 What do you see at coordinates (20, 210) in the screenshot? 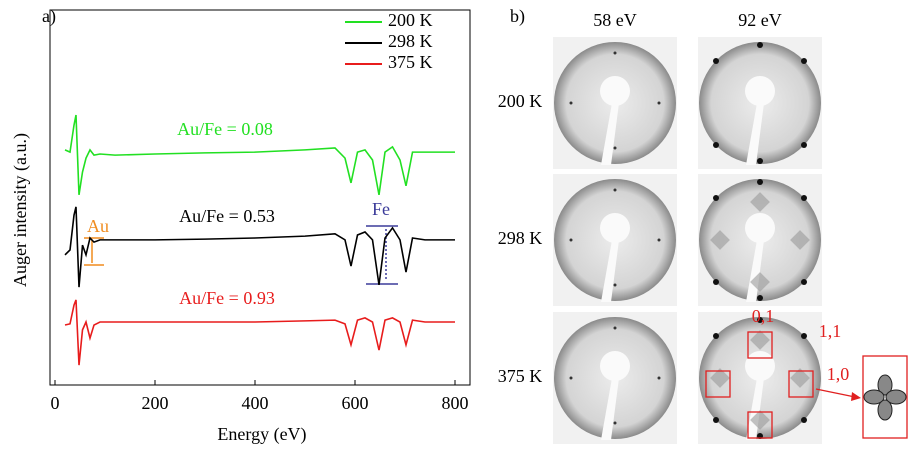
I see `y-axis-label: Auger intensity (a.u.)` at bounding box center [20, 210].